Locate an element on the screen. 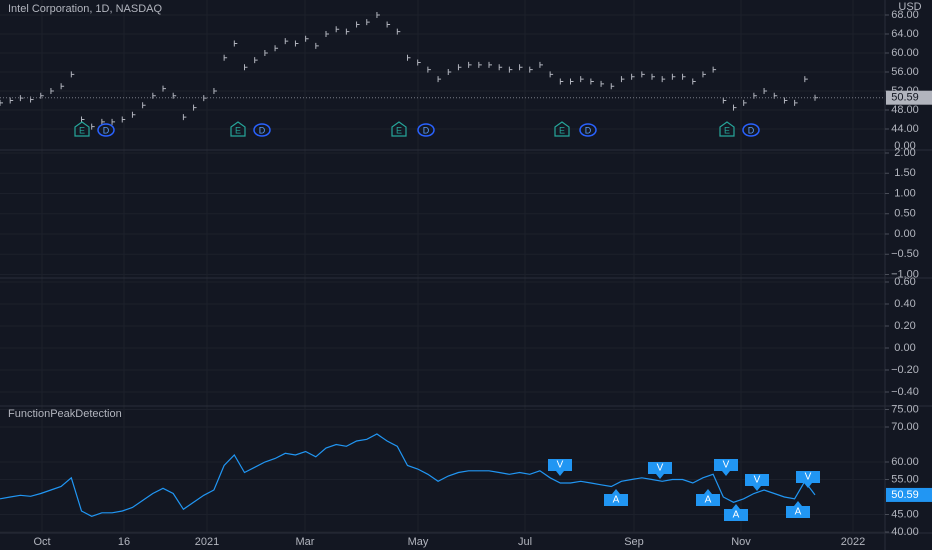  y-tick-label: 0.60 is located at coordinates (904, 282).